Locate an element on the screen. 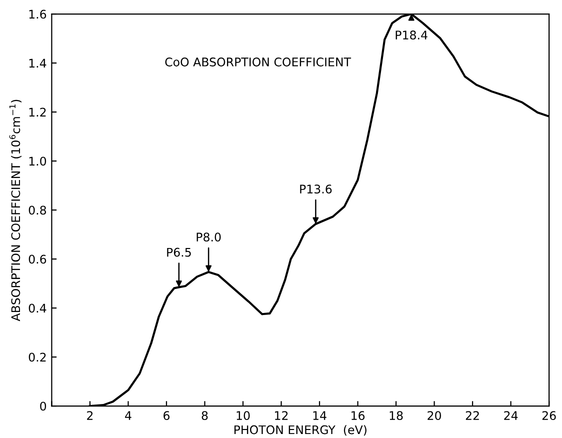 This screenshot has height=438, width=562. y-tick-label: 0.6 is located at coordinates (37, 259).